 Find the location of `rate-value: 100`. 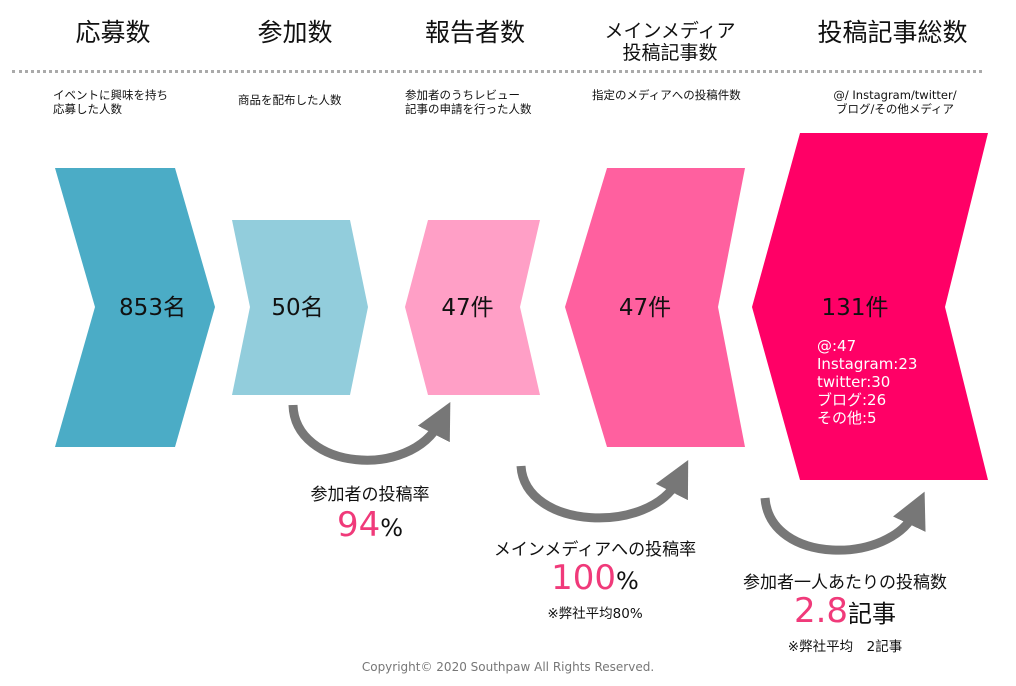

rate-value: 100 is located at coordinates (584, 578).